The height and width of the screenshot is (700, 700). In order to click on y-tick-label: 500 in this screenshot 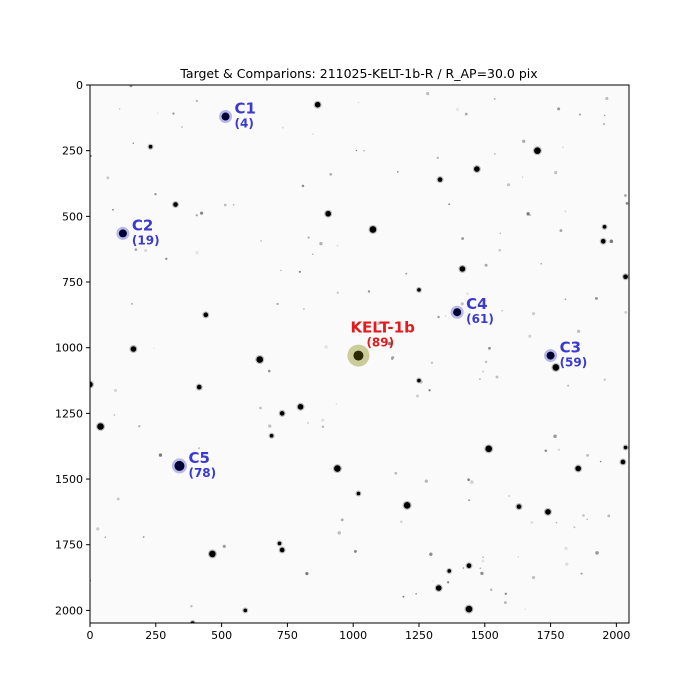, I will do `click(72, 216)`.